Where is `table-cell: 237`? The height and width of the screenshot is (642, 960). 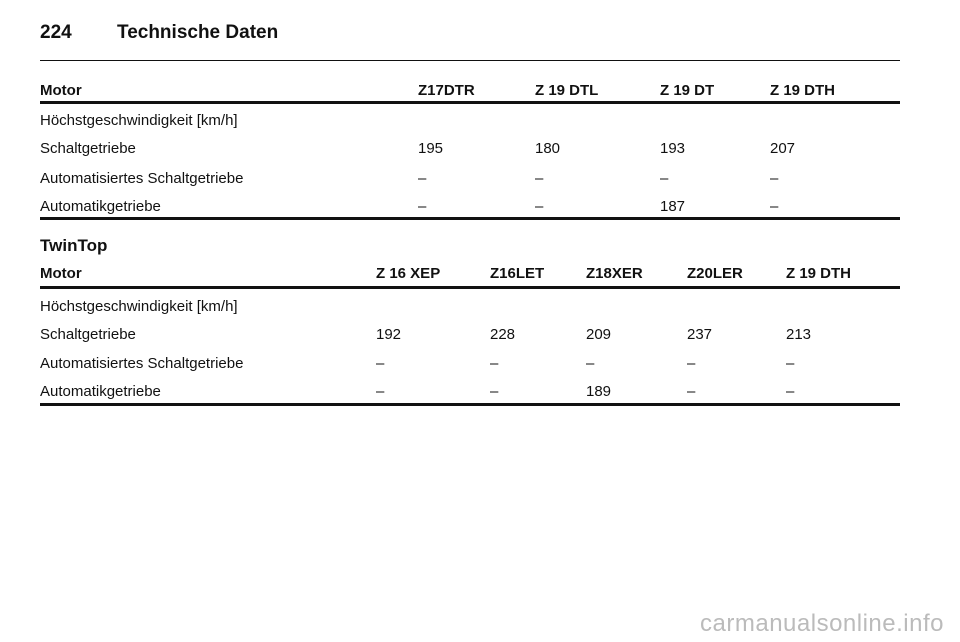 table-cell: 237 is located at coordinates (700, 334).